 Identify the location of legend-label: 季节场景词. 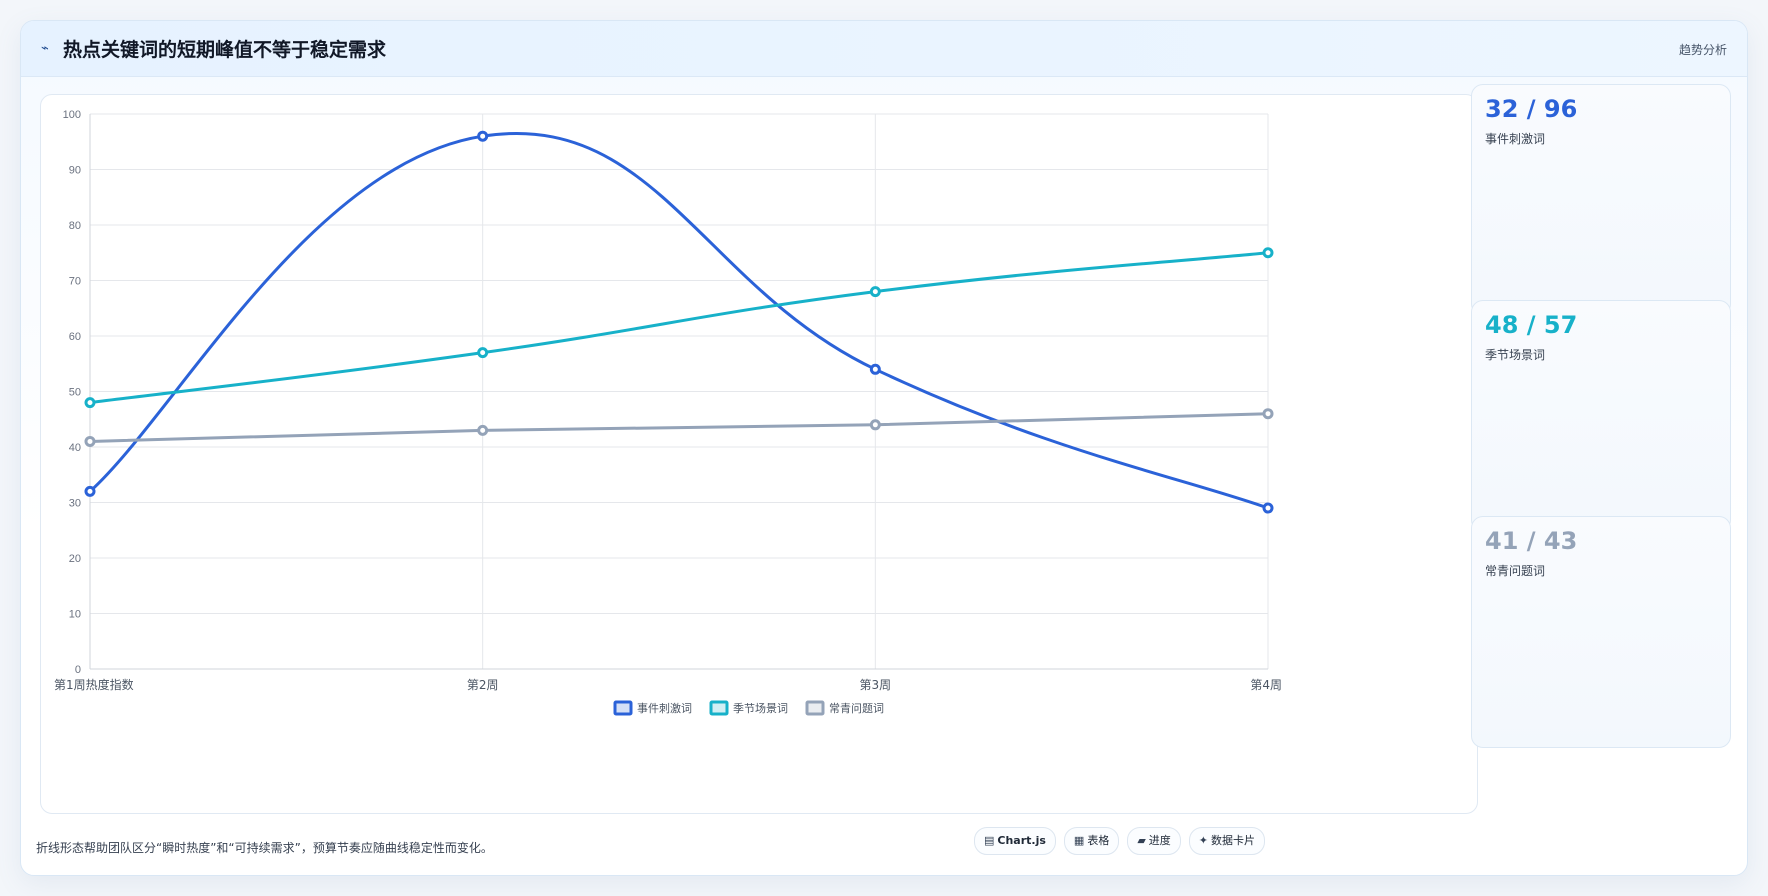
(760, 708).